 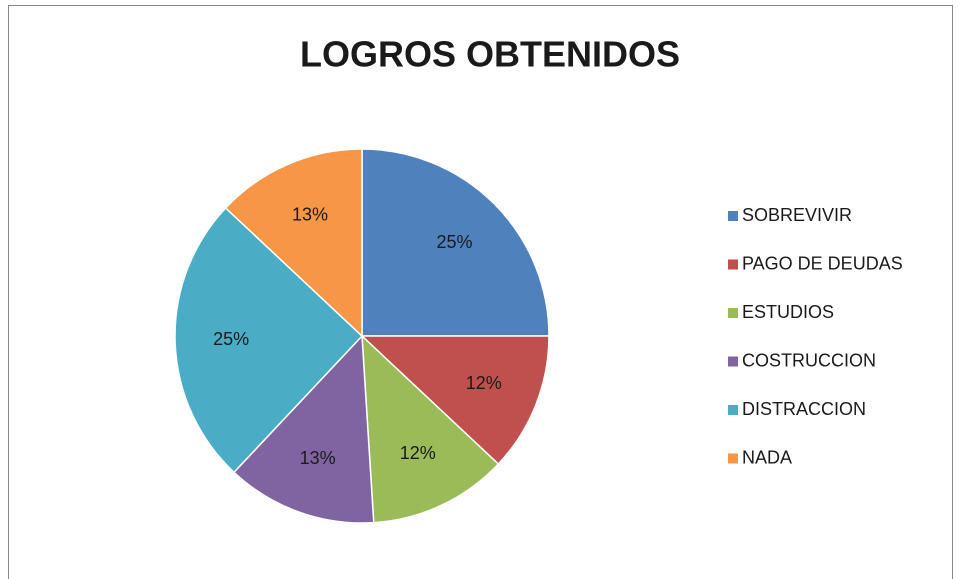 What do you see at coordinates (797, 215) in the screenshot?
I see `legend-label: SOBREVIVIR` at bounding box center [797, 215].